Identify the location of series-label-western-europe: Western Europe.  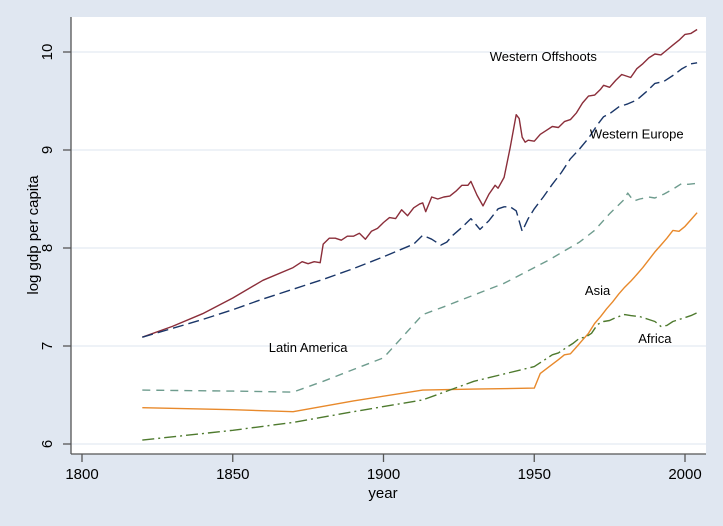
(637, 133).